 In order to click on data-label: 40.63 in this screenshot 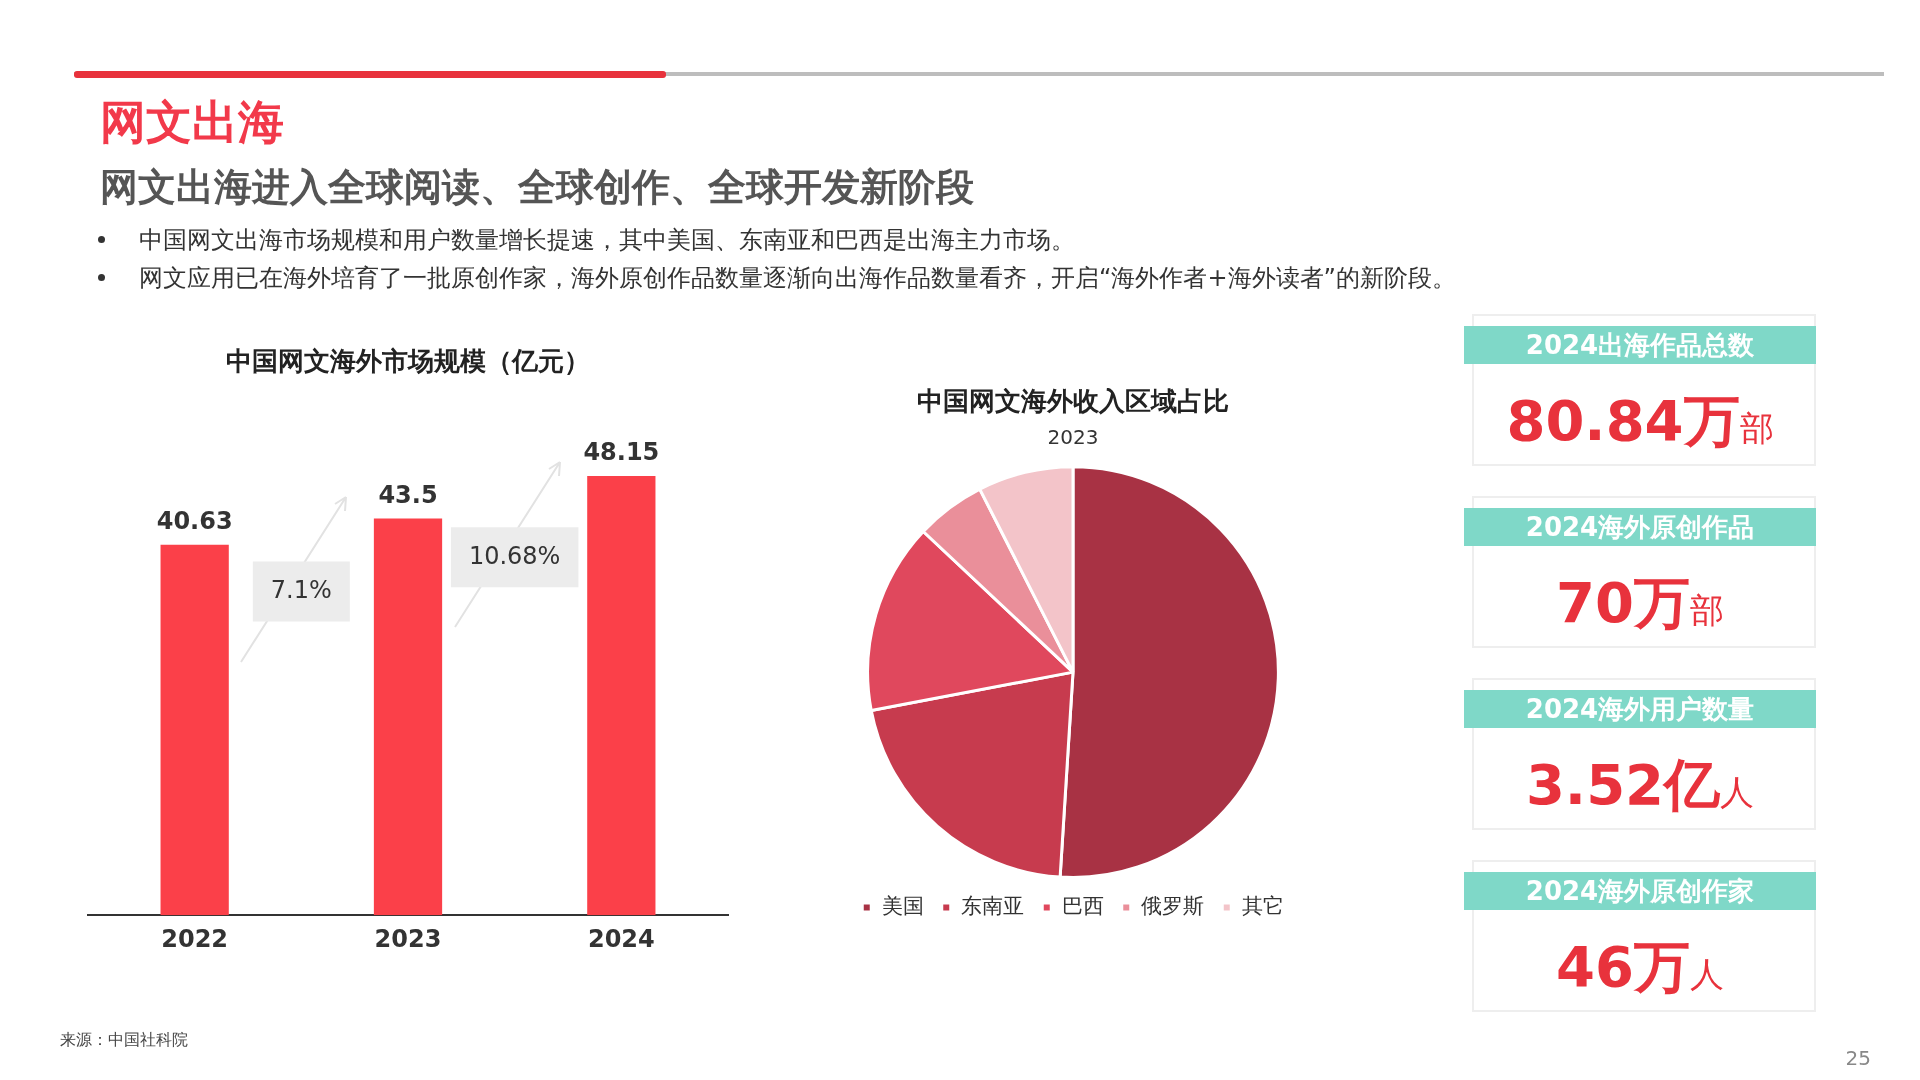, I will do `click(194, 520)`.